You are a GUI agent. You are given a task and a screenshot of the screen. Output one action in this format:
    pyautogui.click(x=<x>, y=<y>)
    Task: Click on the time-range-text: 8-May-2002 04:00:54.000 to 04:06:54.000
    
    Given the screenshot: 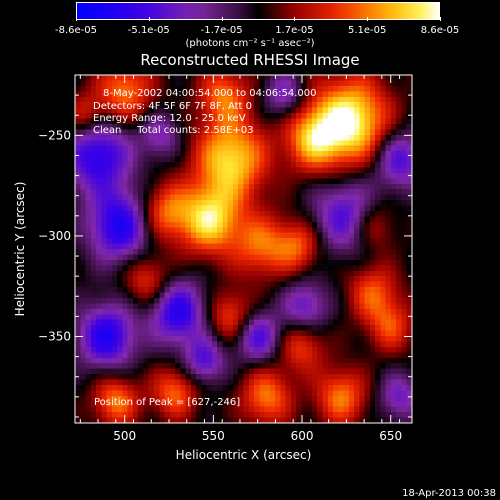 What is the action you would take?
    pyautogui.click(x=210, y=93)
    